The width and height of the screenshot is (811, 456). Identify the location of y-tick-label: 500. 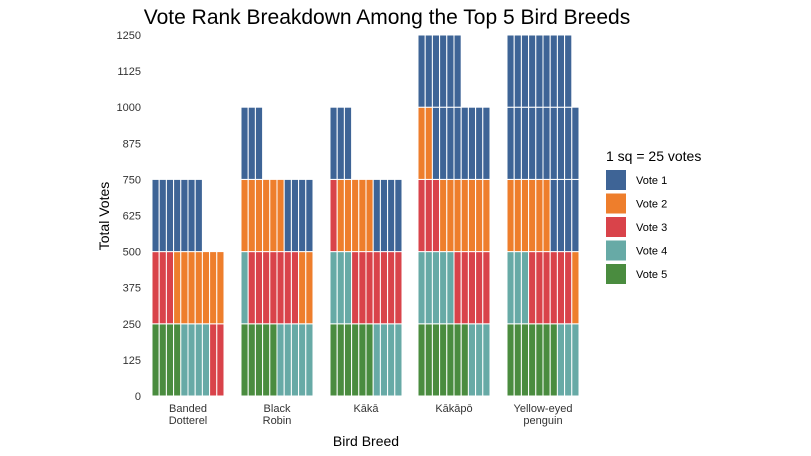
(132, 253).